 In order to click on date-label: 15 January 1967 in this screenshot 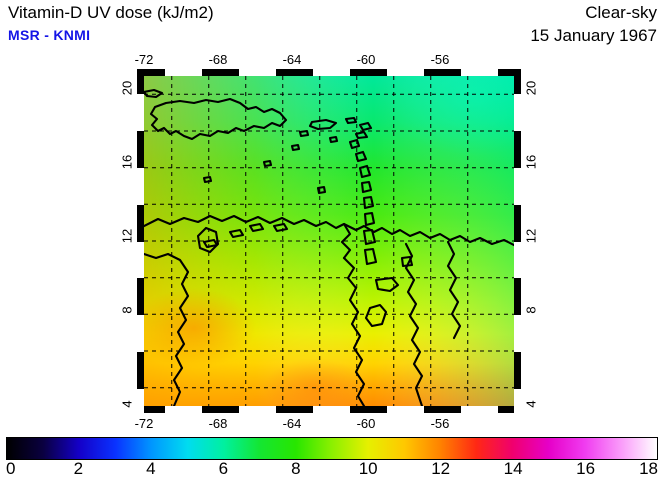, I will do `click(593, 35)`.